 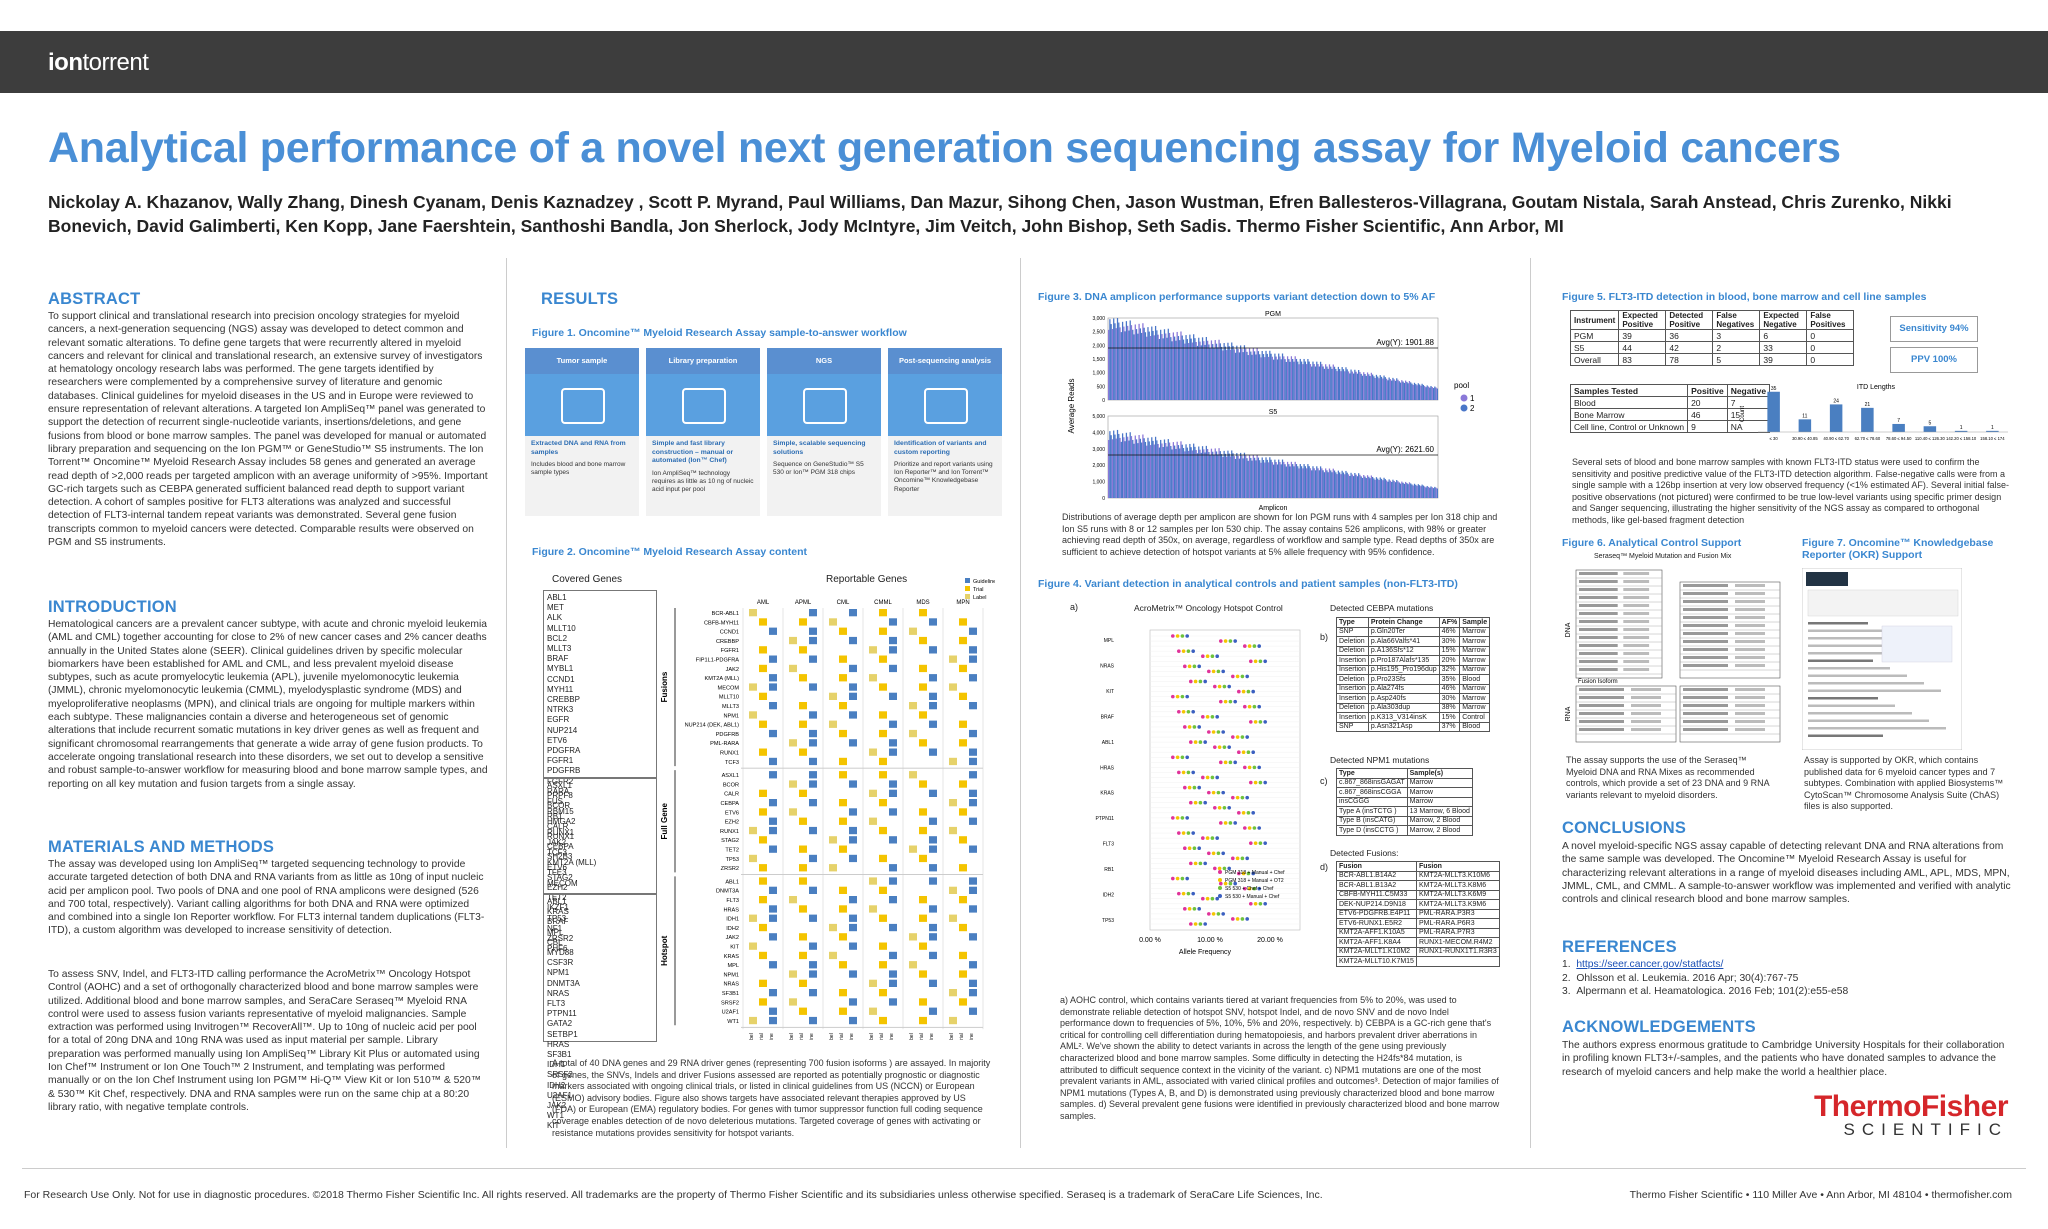 What do you see at coordinates (1449, 650) in the screenshot?
I see `table-cell: 15%` at bounding box center [1449, 650].